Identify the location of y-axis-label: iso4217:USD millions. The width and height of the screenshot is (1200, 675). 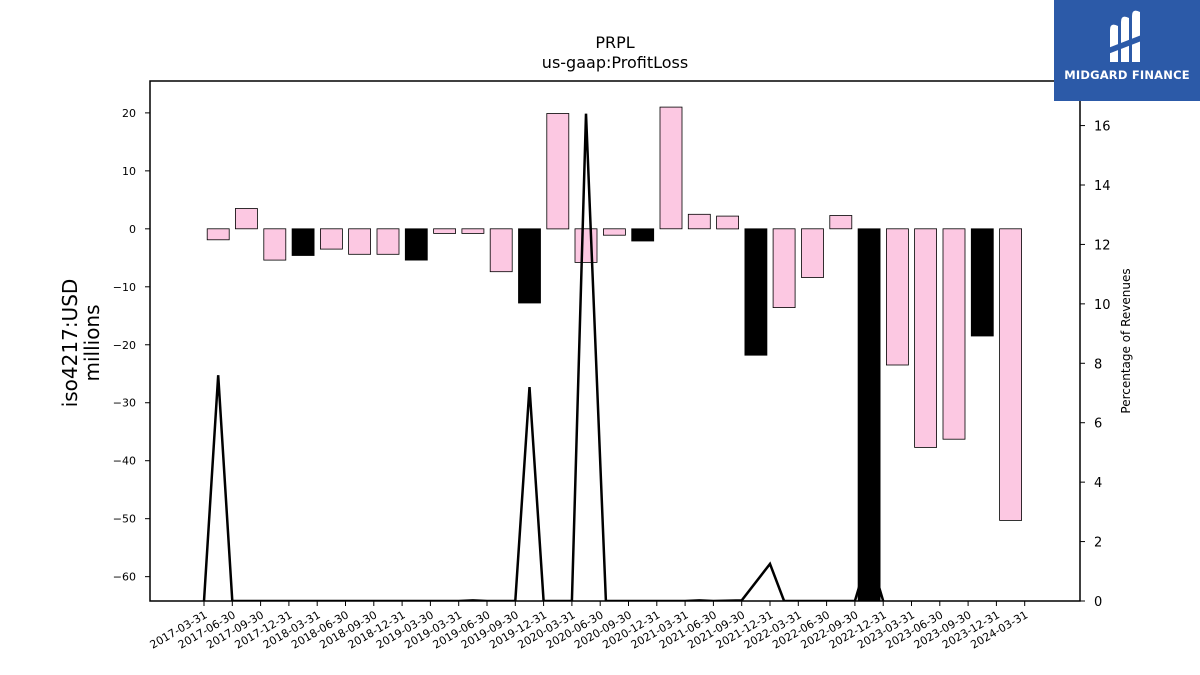
(81, 343).